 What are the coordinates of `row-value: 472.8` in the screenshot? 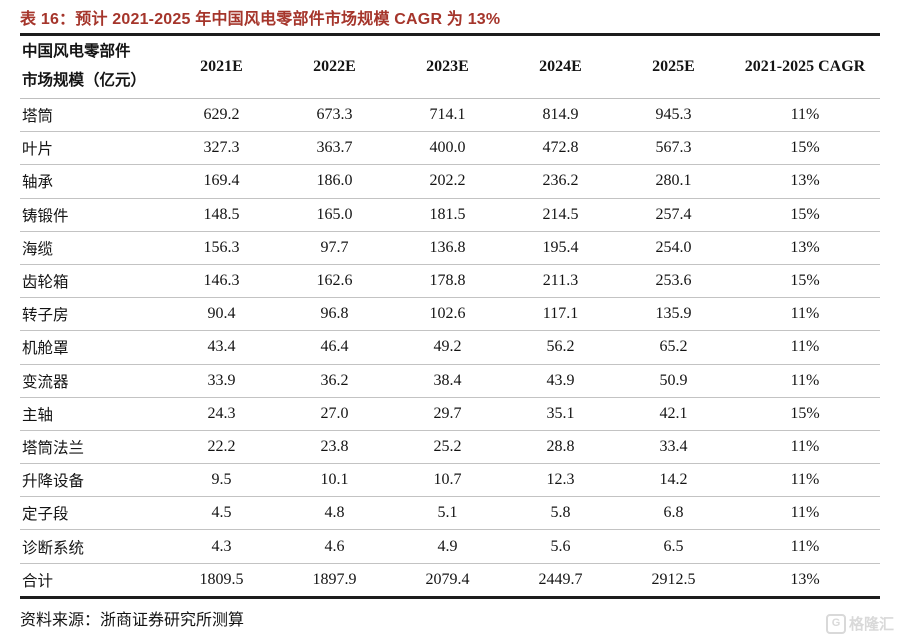 It's located at (560, 148).